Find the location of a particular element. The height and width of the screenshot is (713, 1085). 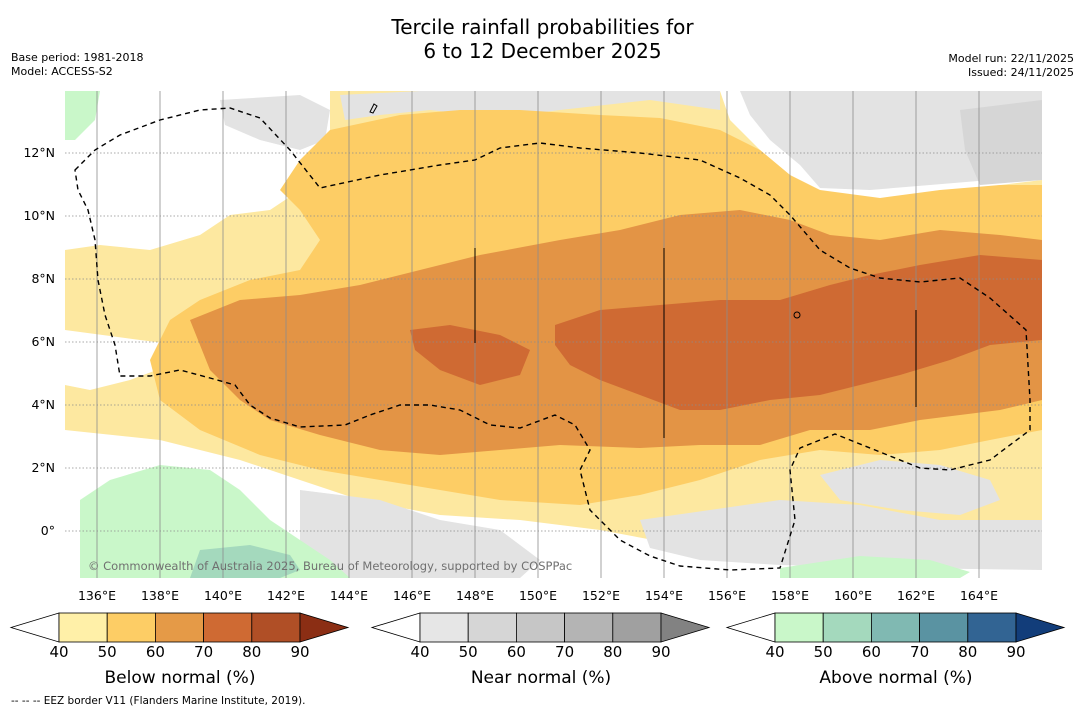

no-signal-region-west is located at coordinates (122, 360).